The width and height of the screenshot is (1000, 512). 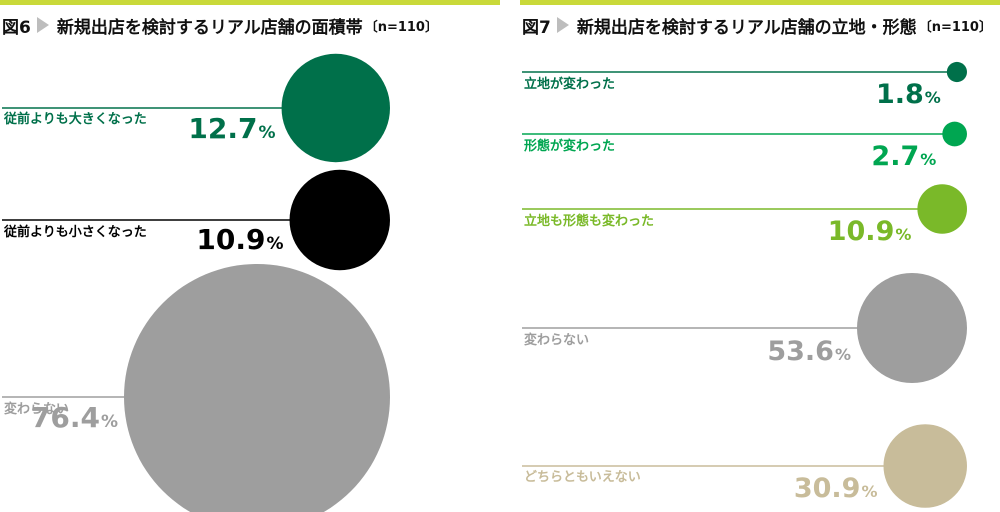 What do you see at coordinates (401, 27) in the screenshot?
I see `figure-6-sample-note: 〔n=110〕` at bounding box center [401, 27].